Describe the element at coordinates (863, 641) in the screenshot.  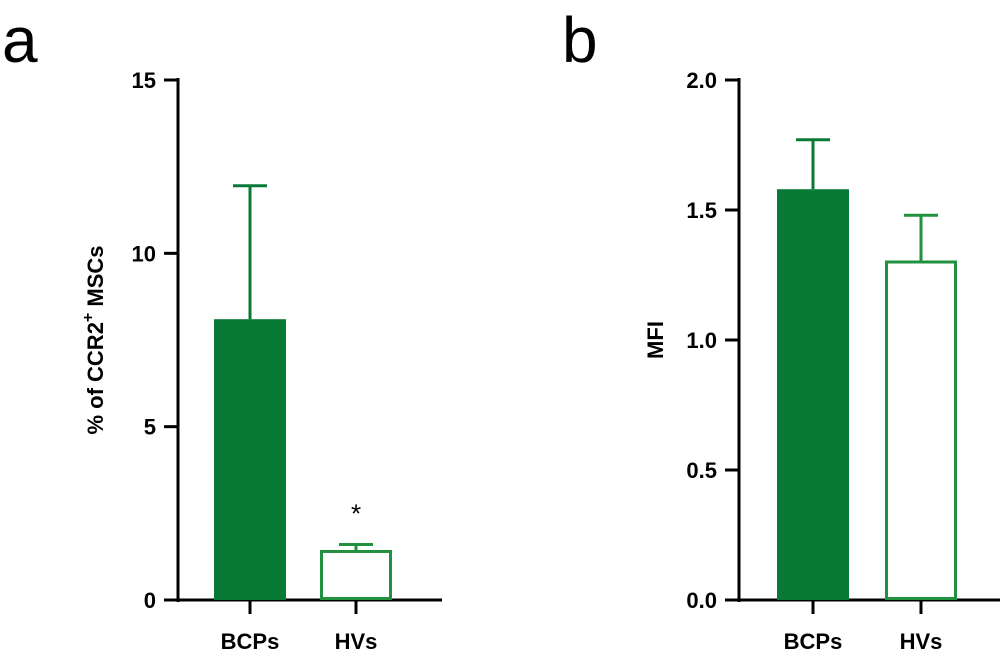
I see `x-categories-b: BCPs HVs` at that location.